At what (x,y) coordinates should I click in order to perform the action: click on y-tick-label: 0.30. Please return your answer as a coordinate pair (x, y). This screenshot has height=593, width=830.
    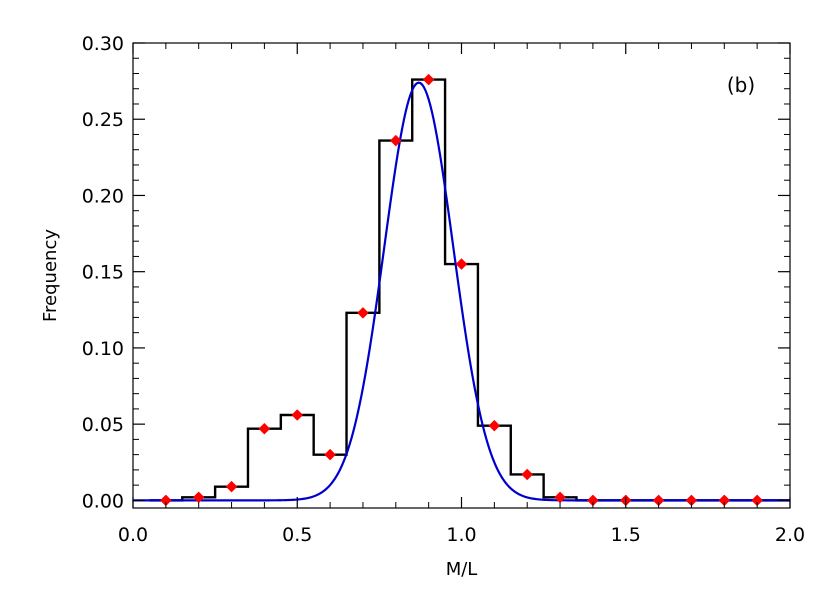
    Looking at the image, I should click on (103, 44).